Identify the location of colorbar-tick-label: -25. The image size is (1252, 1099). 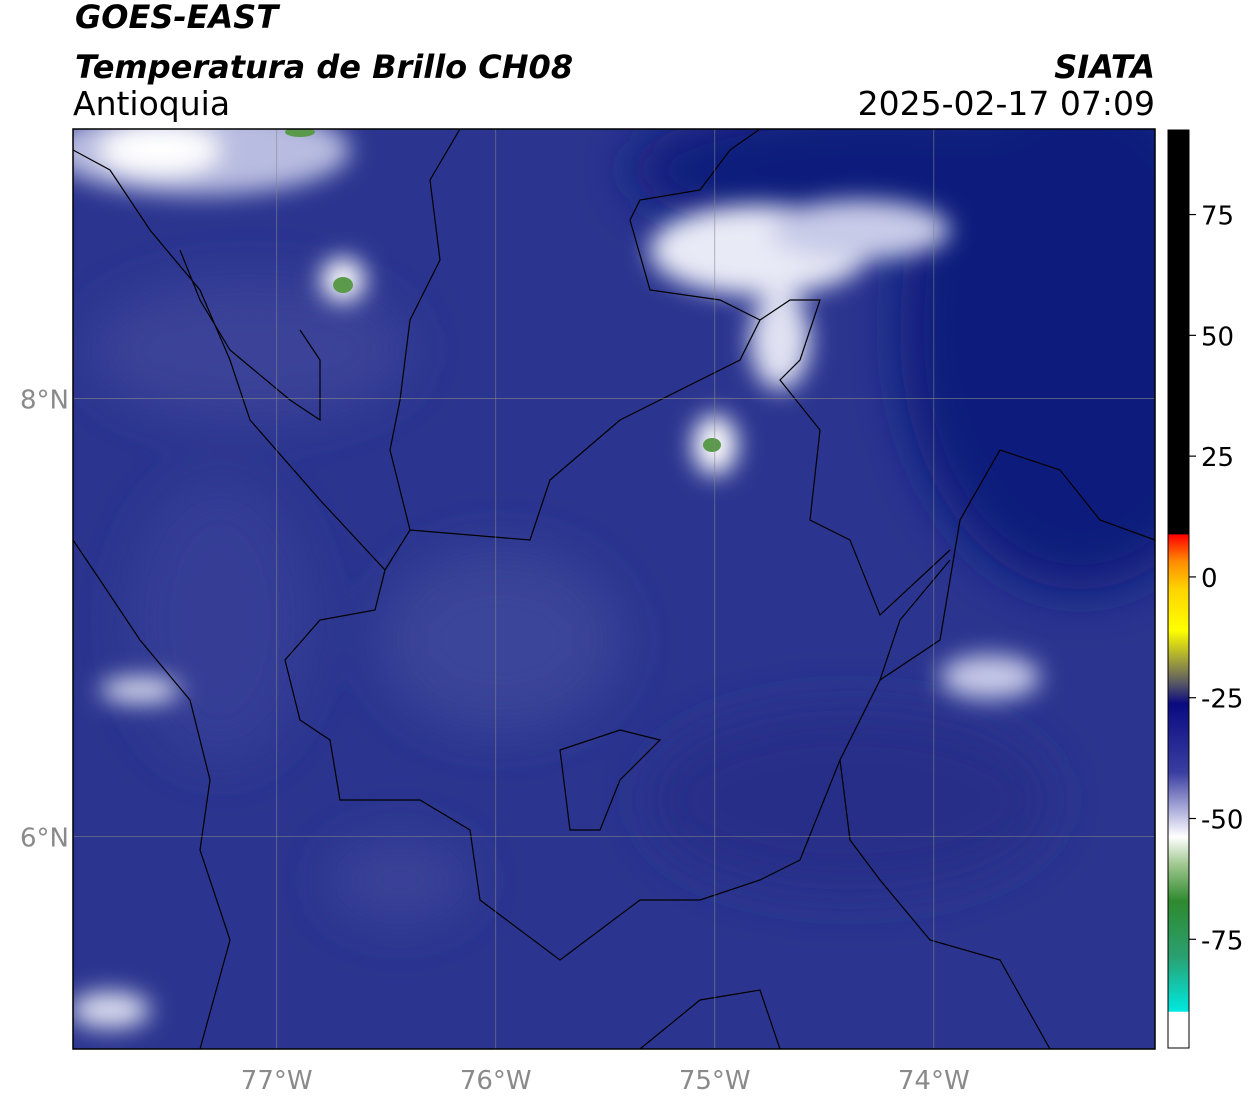
(1222, 700).